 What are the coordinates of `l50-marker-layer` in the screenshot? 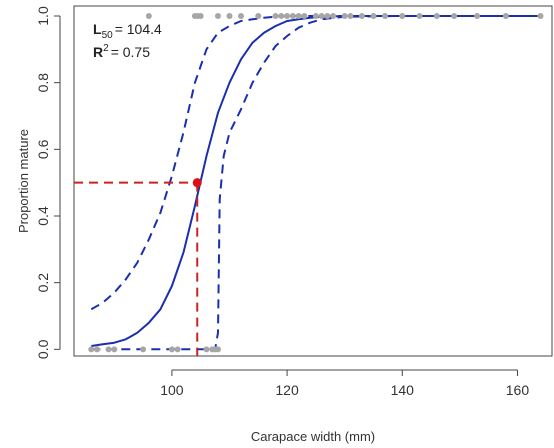 It's located at (197, 183).